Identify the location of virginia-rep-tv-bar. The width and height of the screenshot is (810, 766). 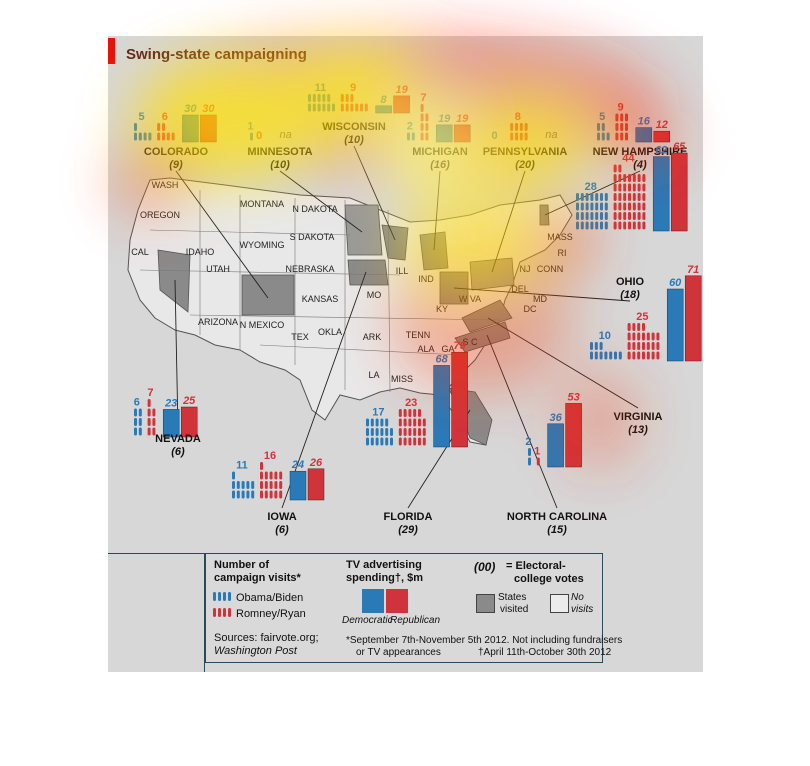
(693, 318).